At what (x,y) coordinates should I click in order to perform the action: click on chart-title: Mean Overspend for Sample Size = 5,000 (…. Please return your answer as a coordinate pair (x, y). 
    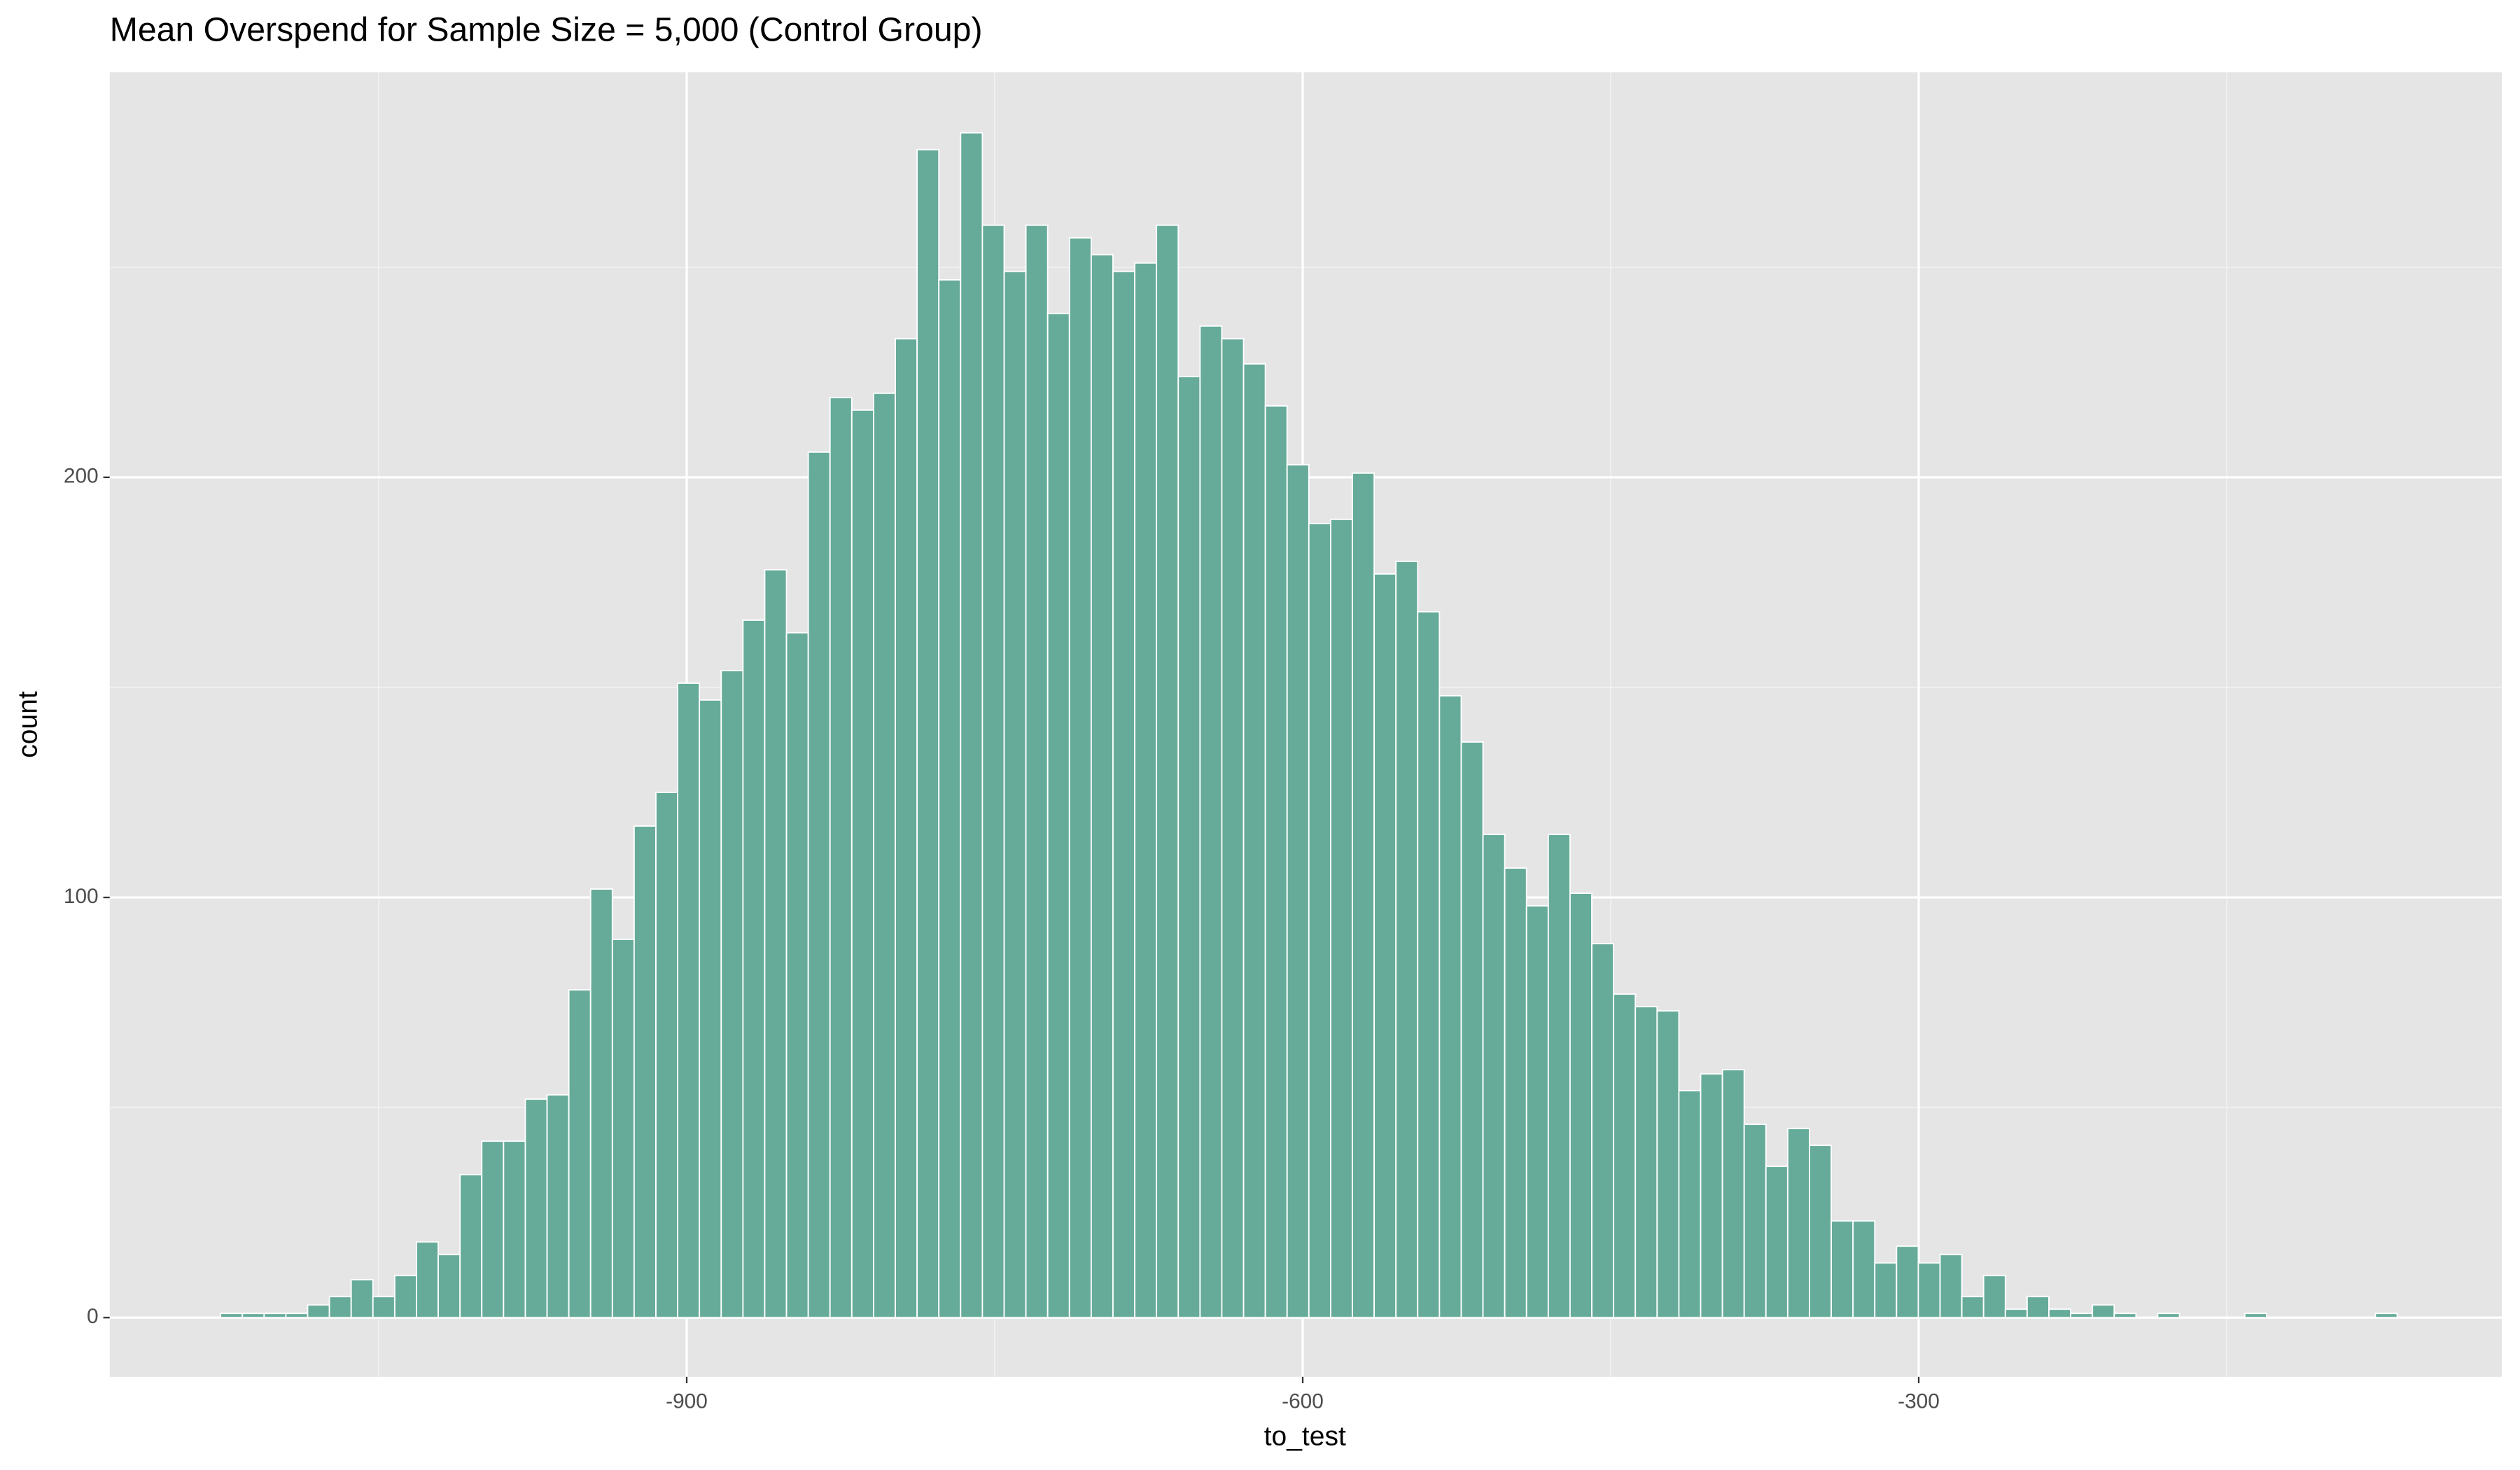
    Looking at the image, I should click on (546, 30).